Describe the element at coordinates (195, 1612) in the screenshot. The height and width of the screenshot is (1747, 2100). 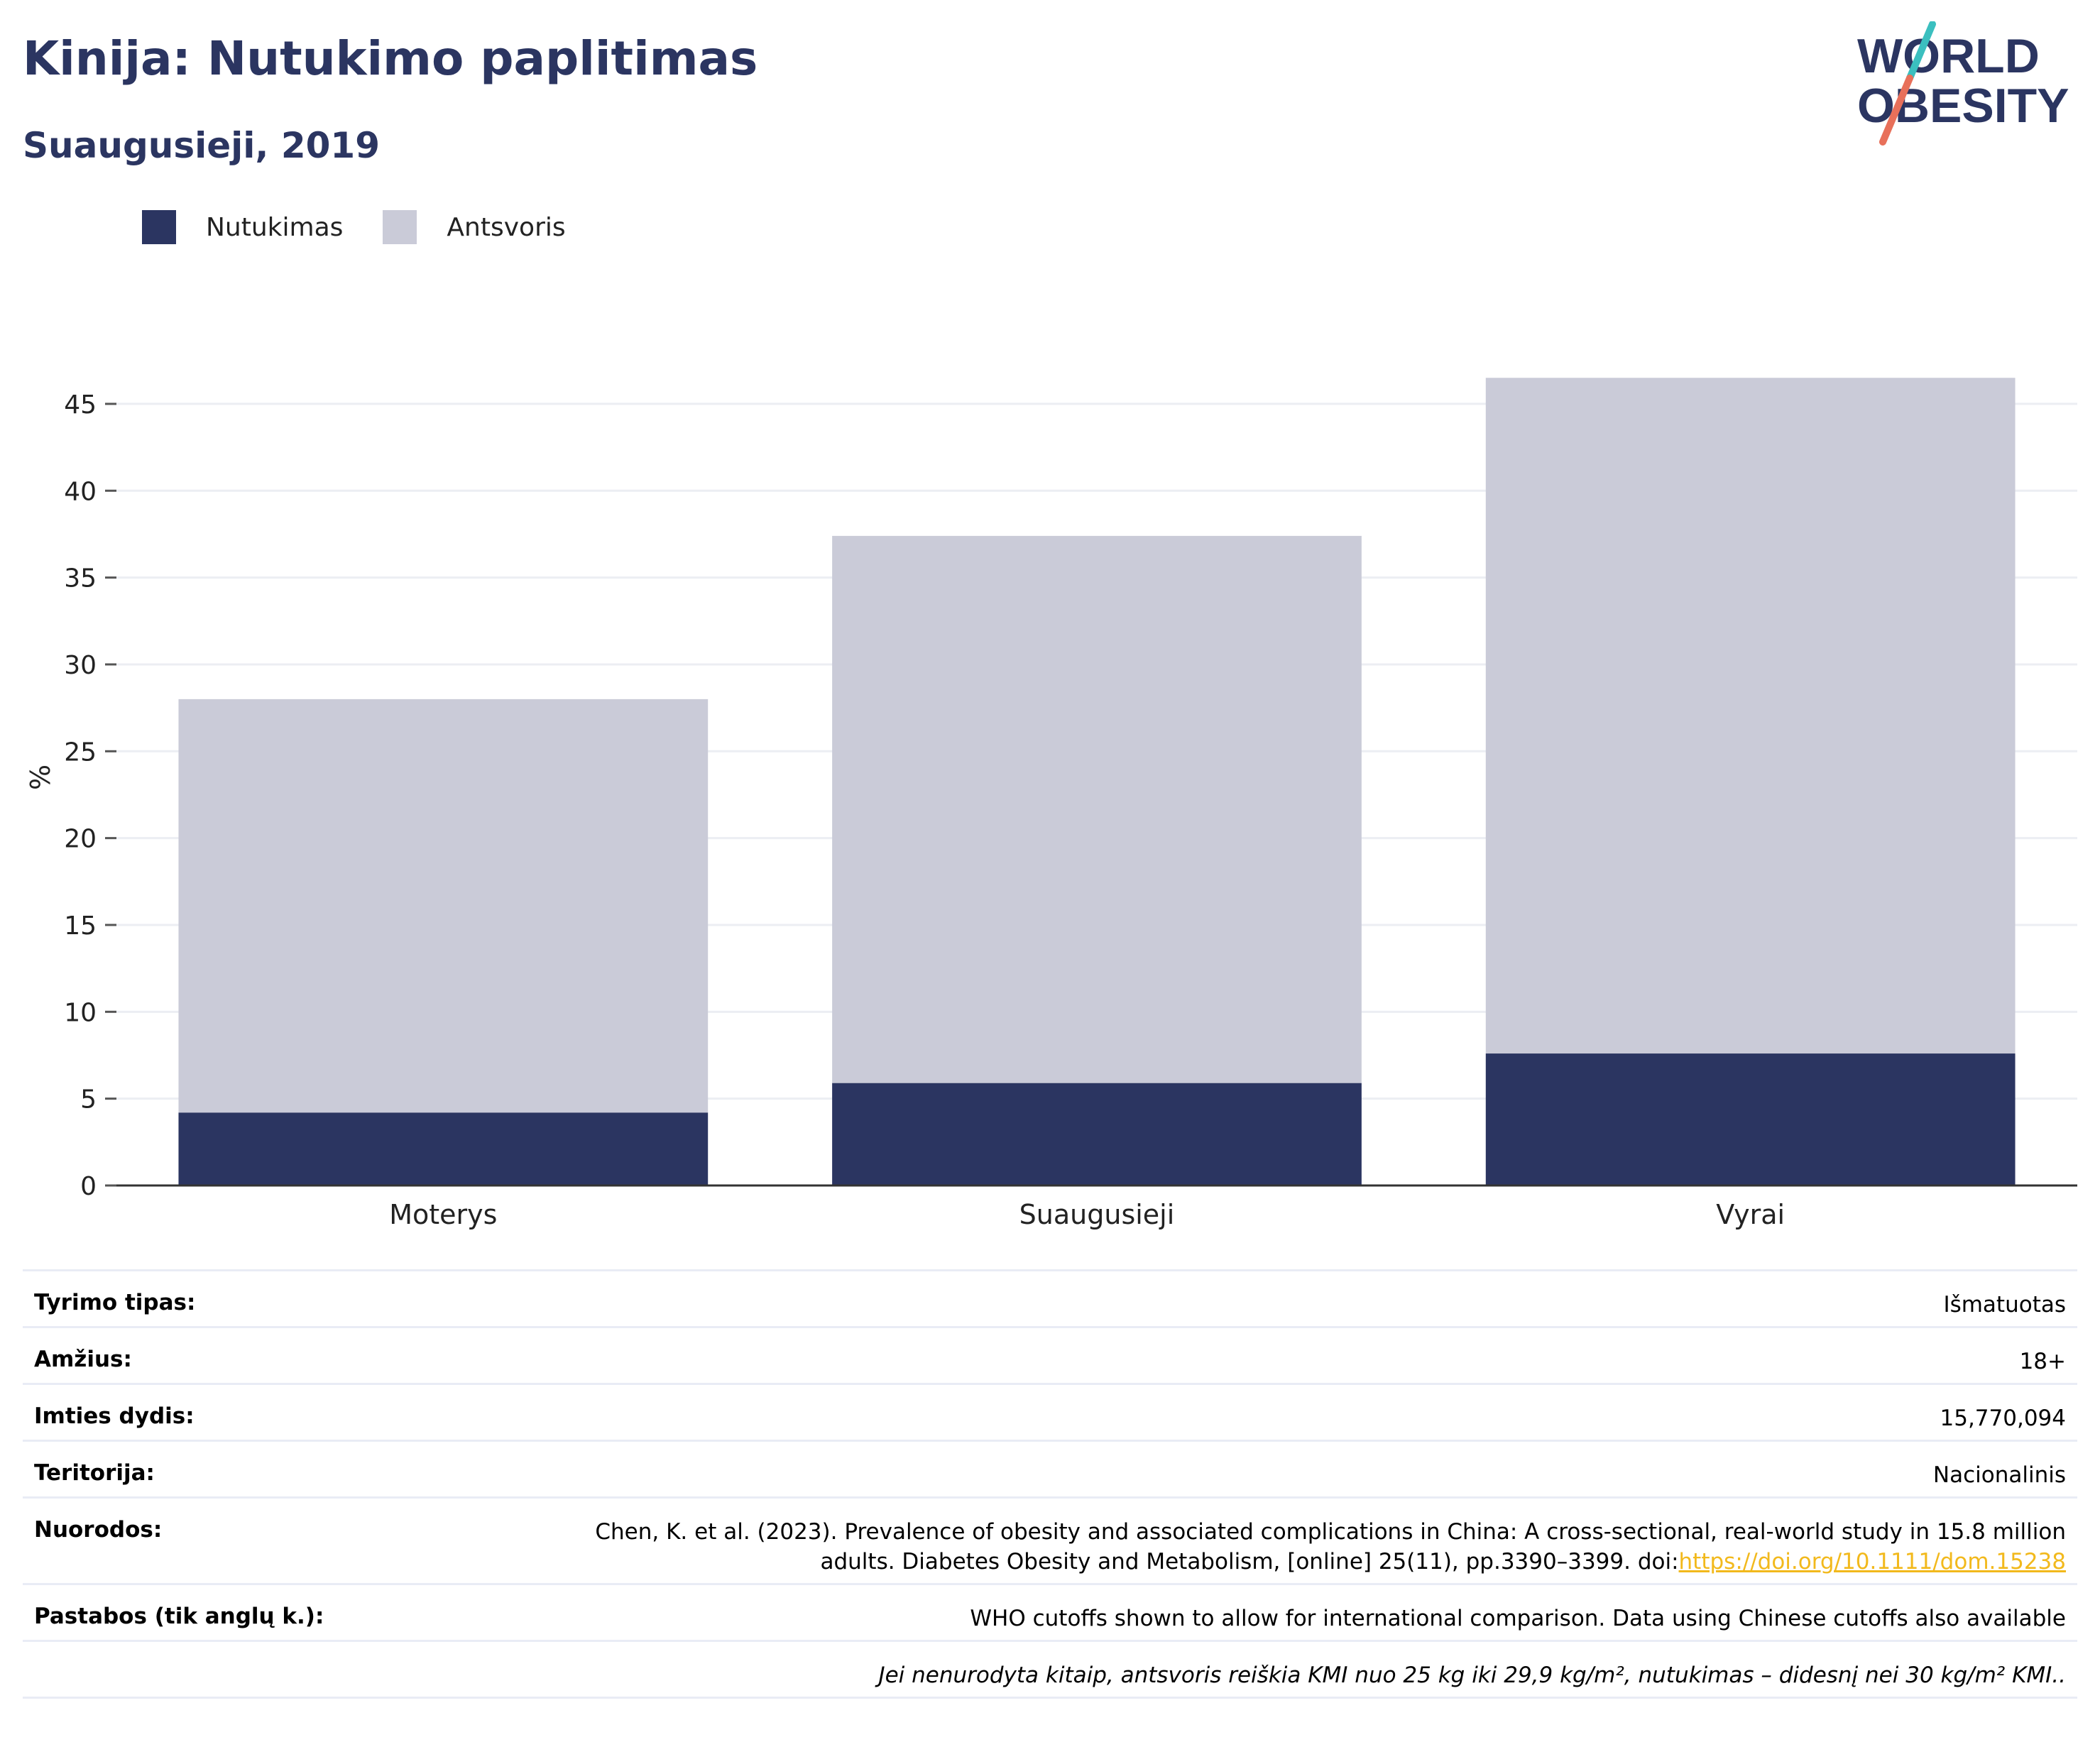
I see `info-label-notes: Pastabos (tik anglų k.):` at that location.